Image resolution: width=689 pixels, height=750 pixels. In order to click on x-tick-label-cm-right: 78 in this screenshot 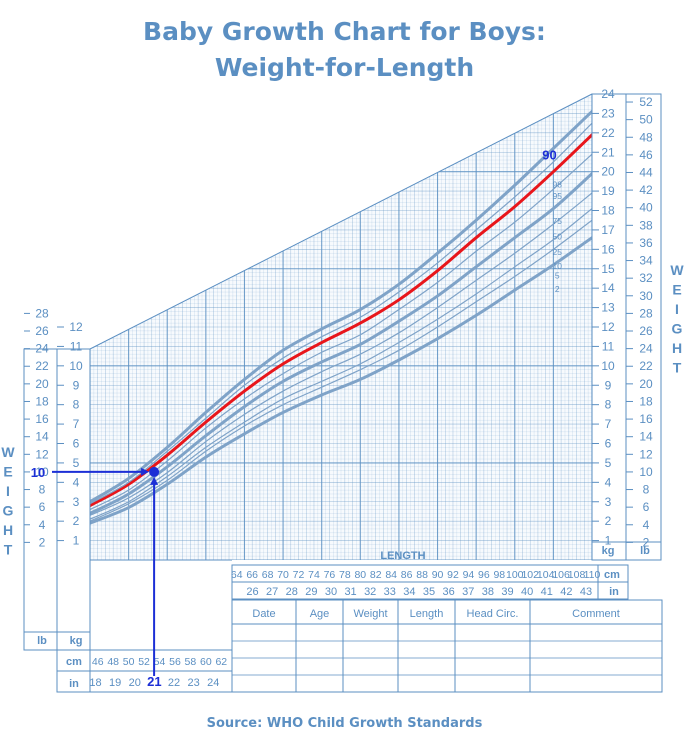, I will do `click(345, 575)`.